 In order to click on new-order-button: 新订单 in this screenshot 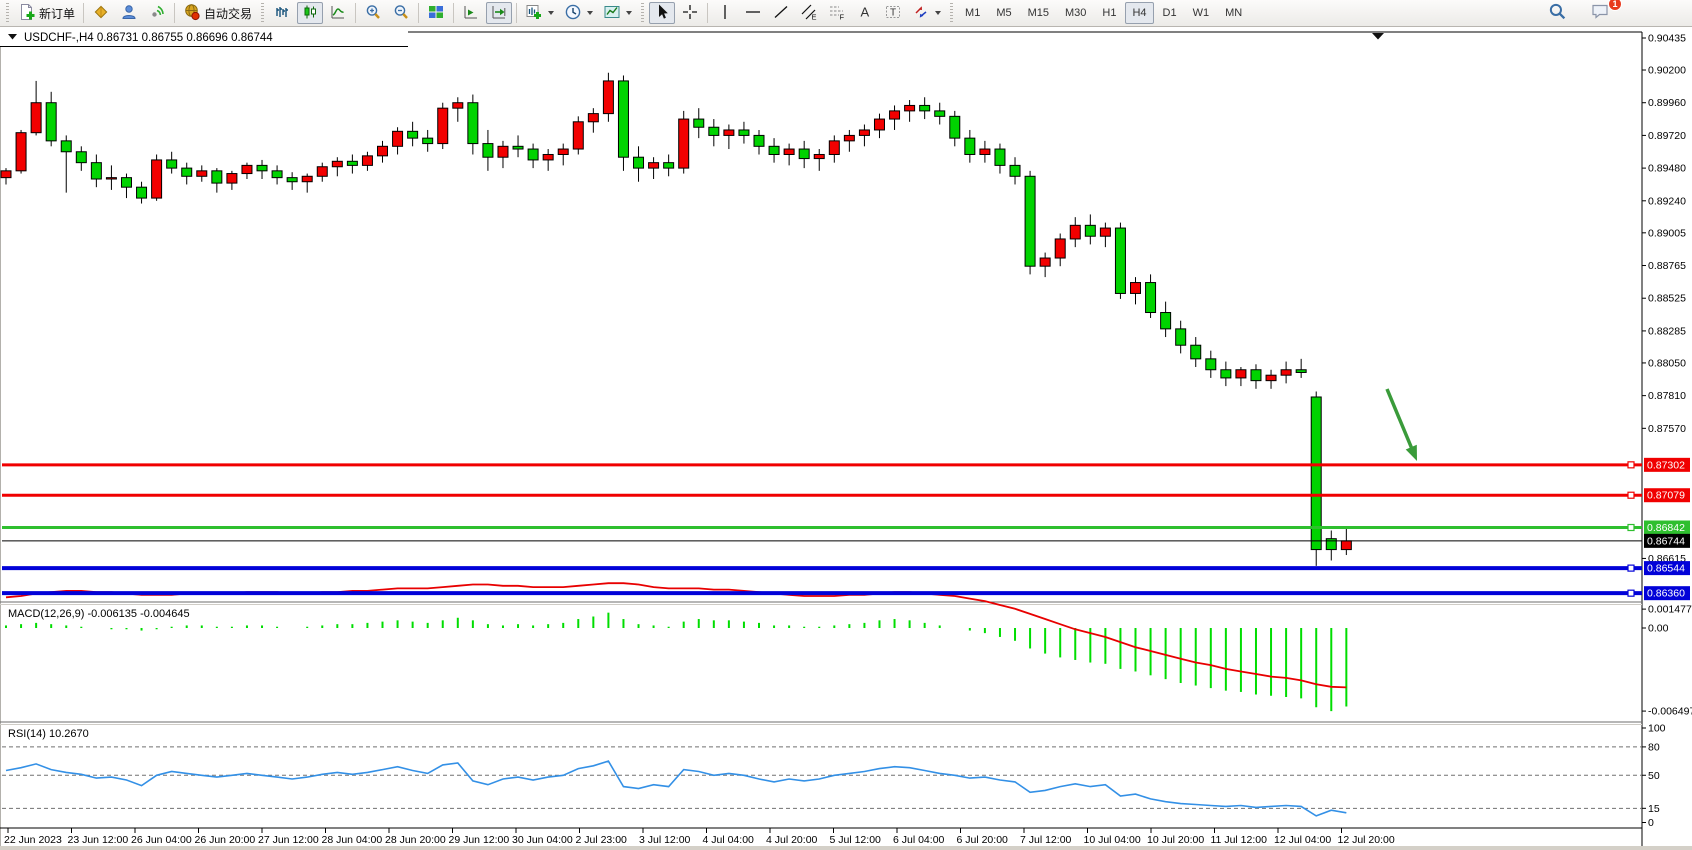, I will do `click(46, 13)`.